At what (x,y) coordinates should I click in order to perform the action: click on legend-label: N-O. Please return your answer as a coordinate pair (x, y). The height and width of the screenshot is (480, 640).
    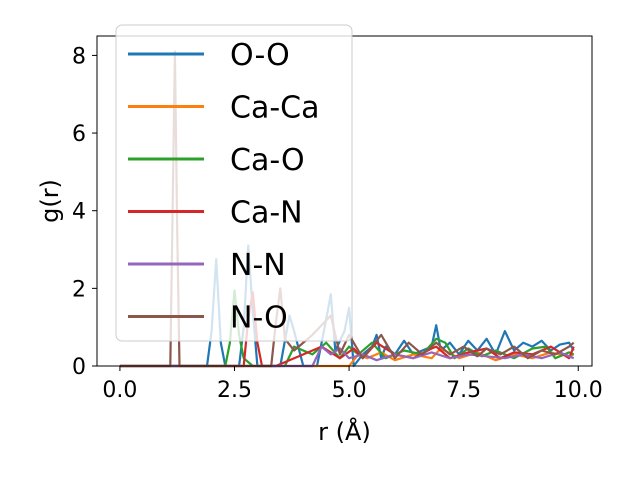
    Looking at the image, I should click on (259, 318).